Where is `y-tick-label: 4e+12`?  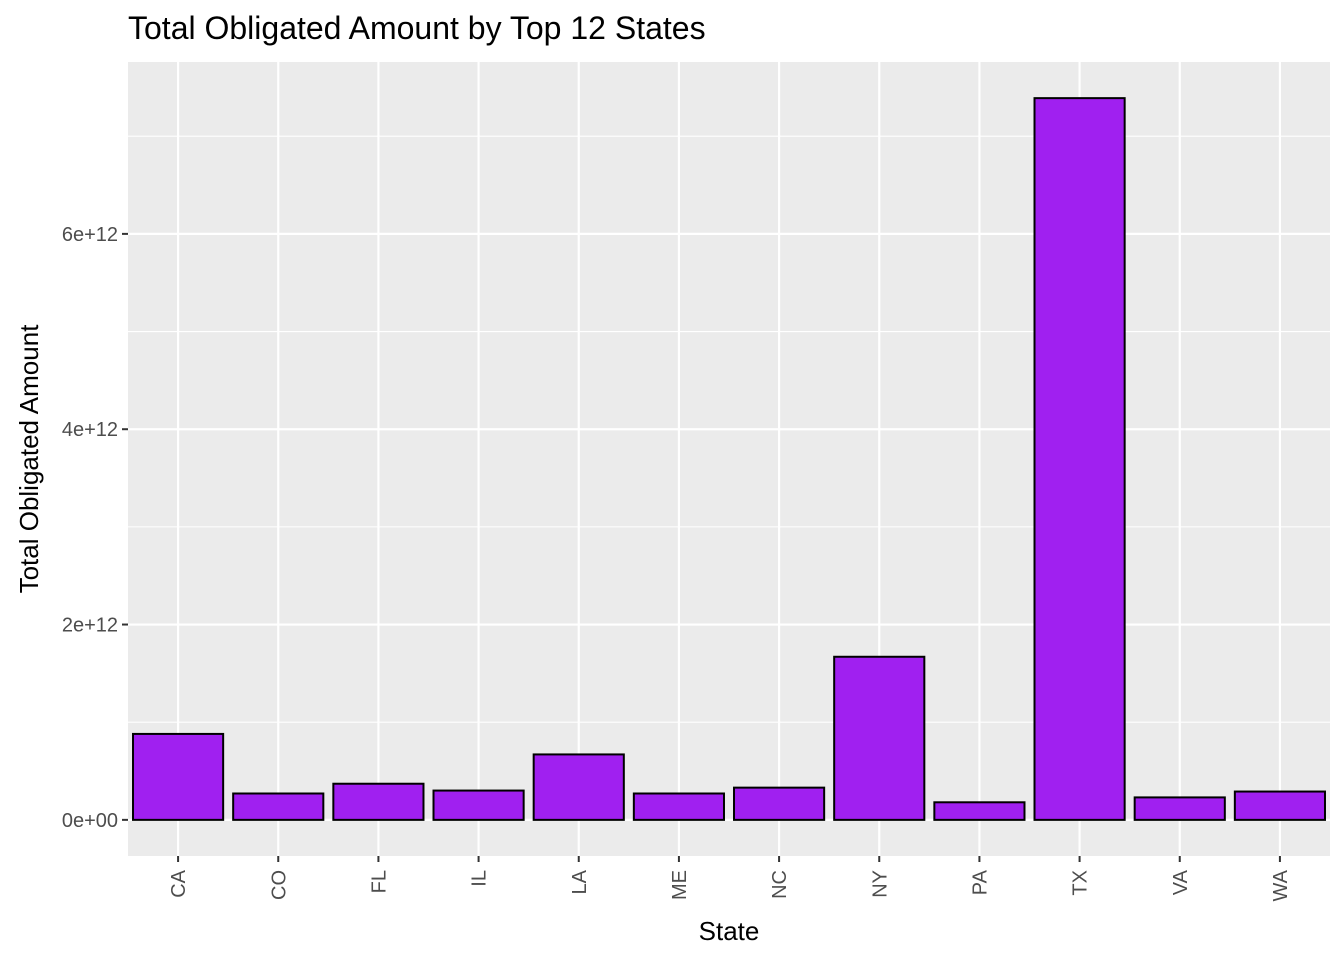 y-tick-label: 4e+12 is located at coordinates (90, 430).